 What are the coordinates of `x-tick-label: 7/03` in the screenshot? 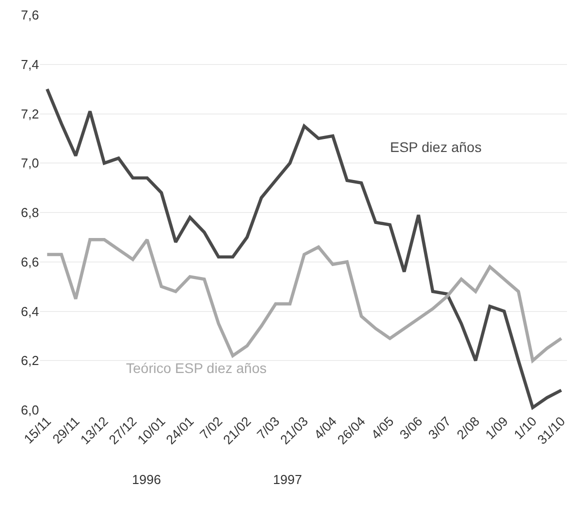 It's located at (268, 428).